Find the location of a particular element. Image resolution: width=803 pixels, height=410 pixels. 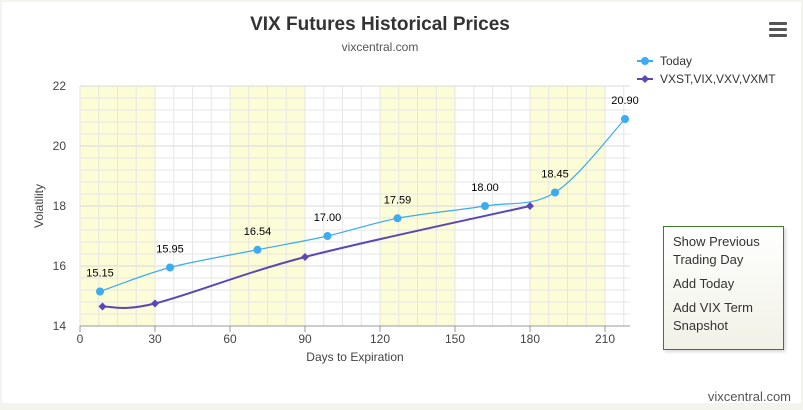

menu-item-show-previous: Show Previous Trading Day is located at coordinates (716, 250).